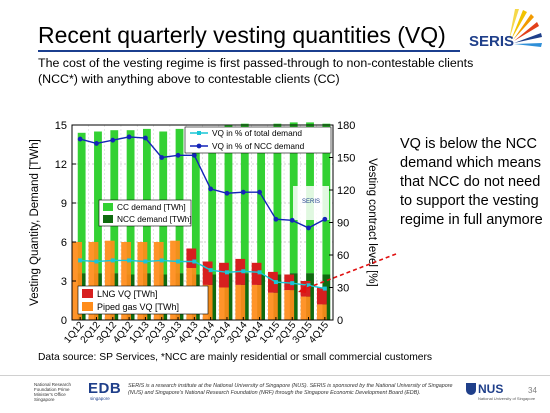 This screenshot has height=413, width=550. What do you see at coordinates (145, 213) in the screenshot?
I see `legend-demand` at bounding box center [145, 213].